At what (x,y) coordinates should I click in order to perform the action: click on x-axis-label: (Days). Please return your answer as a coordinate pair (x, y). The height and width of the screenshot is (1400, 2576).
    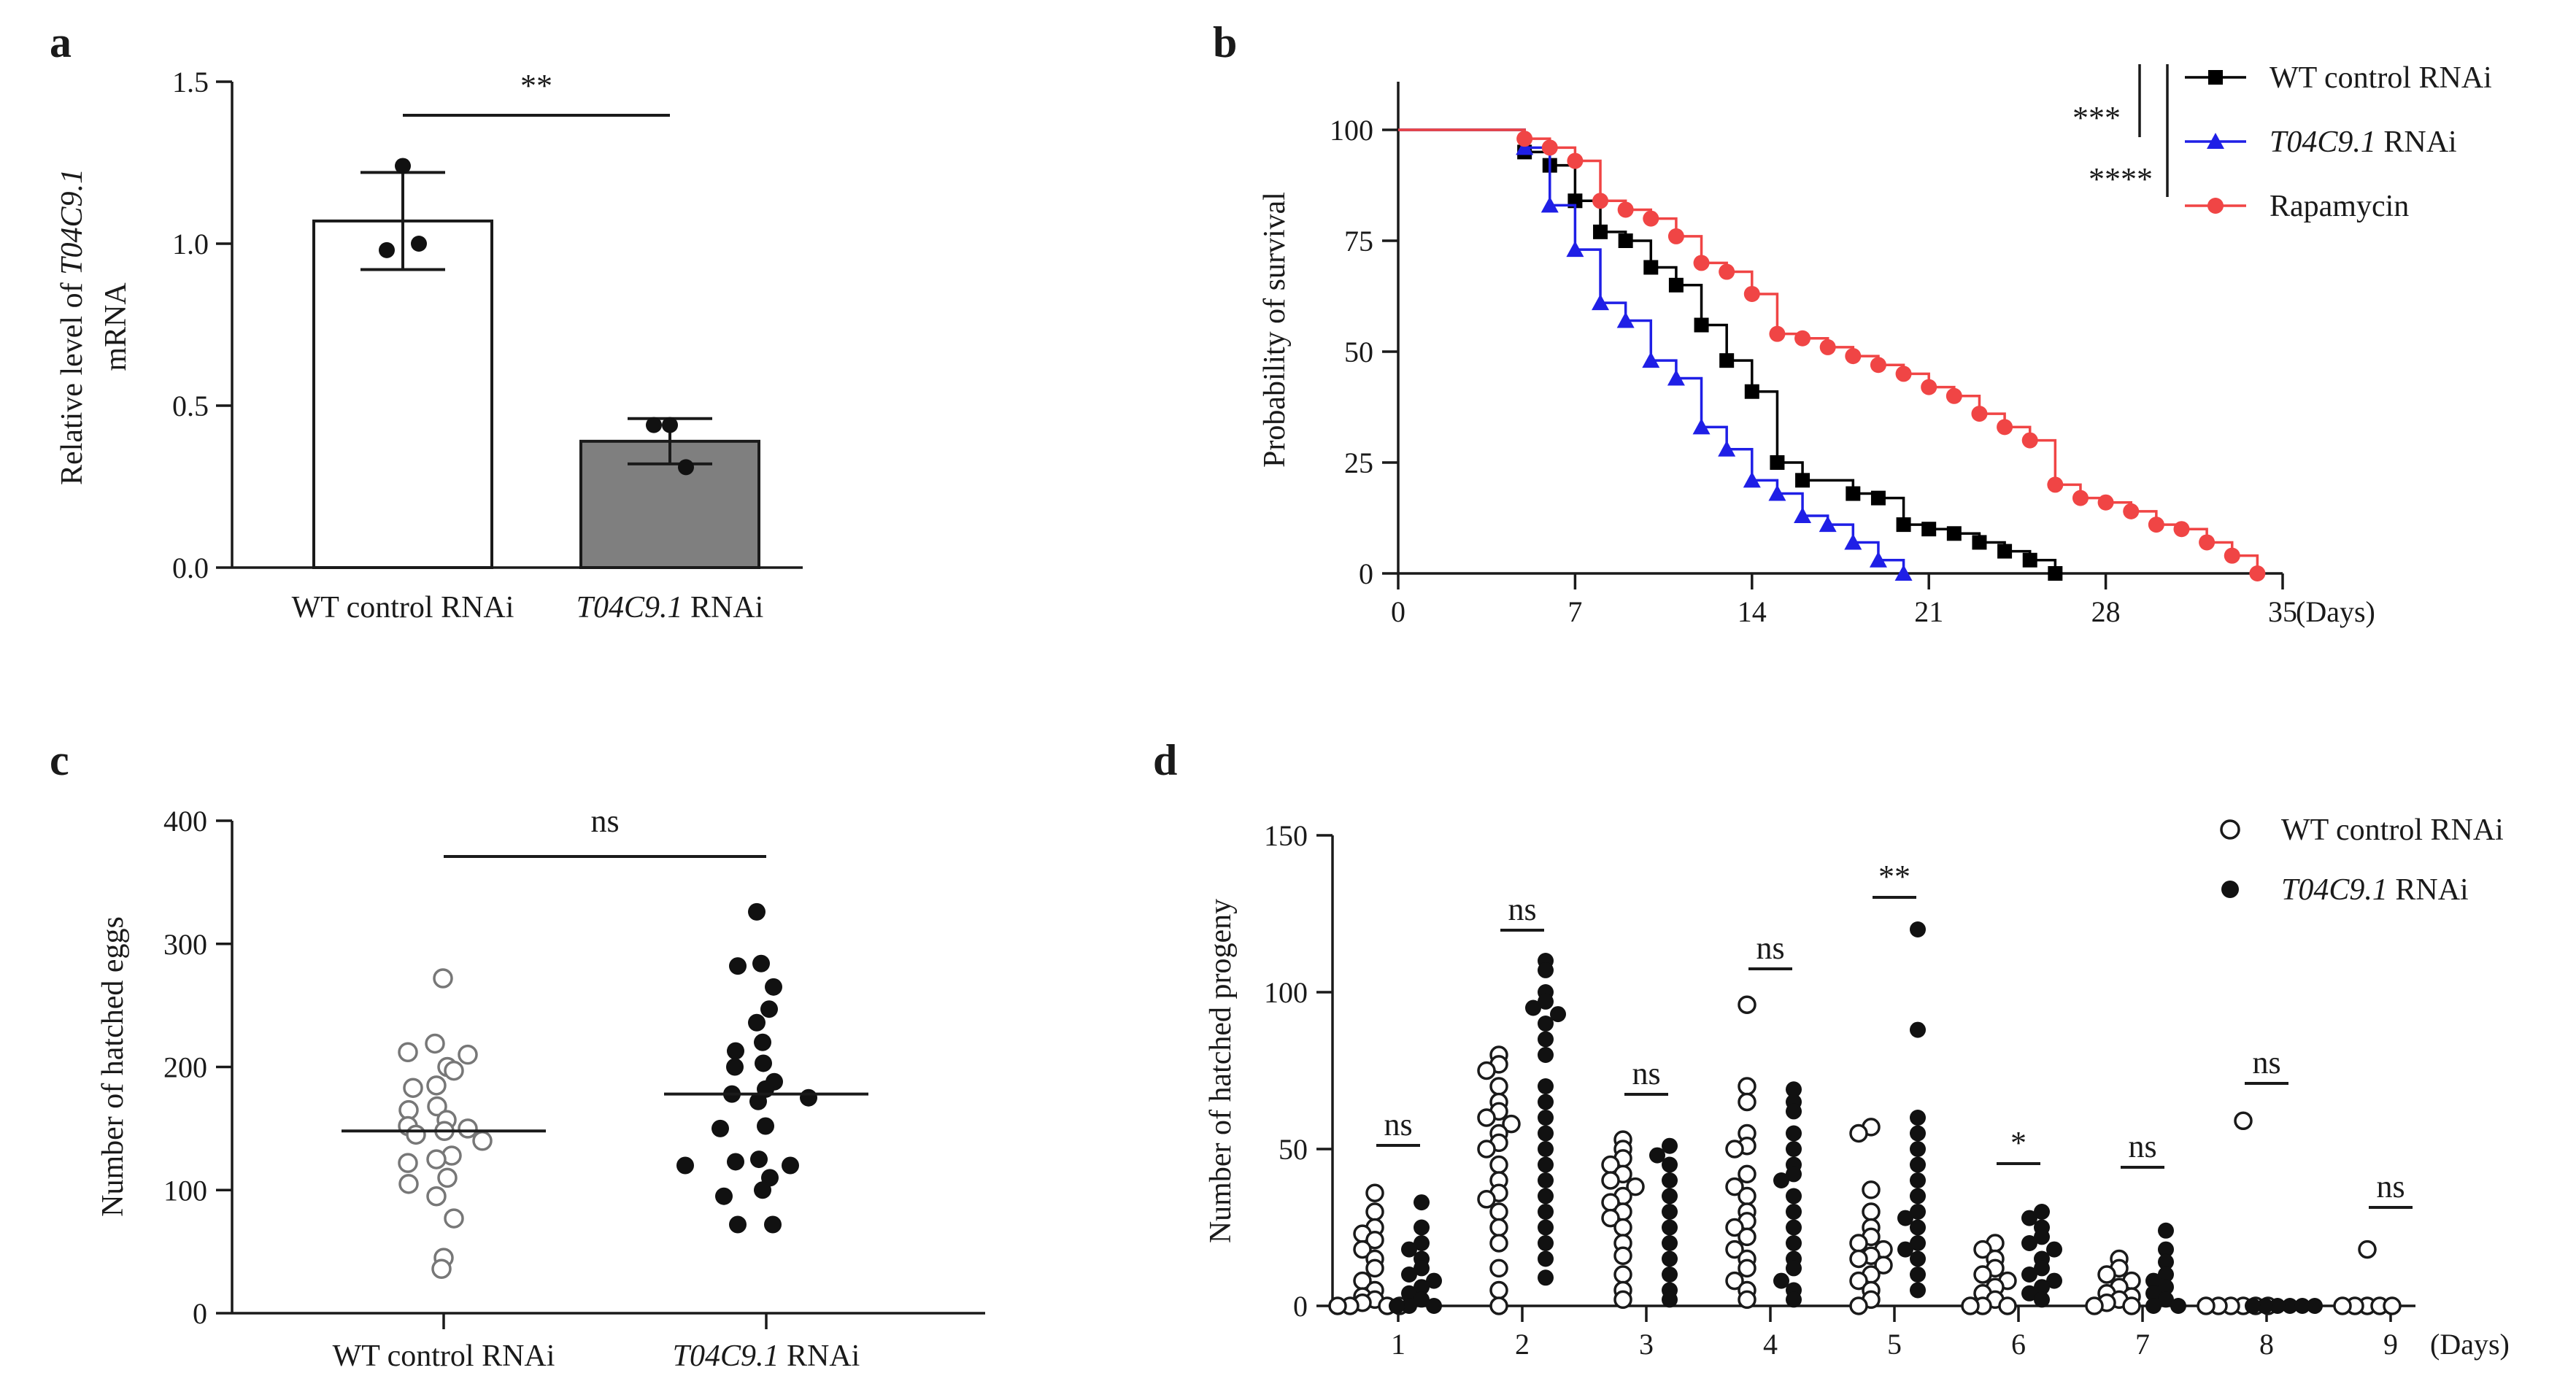
    Looking at the image, I should click on (2470, 1344).